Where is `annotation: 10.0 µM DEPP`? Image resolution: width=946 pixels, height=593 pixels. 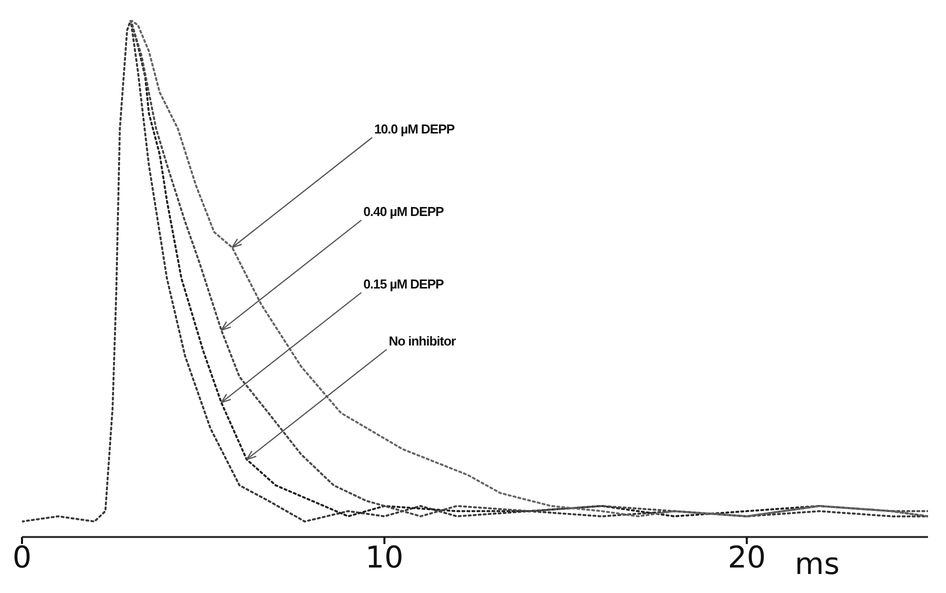 annotation: 10.0 µM DEPP is located at coordinates (415, 128).